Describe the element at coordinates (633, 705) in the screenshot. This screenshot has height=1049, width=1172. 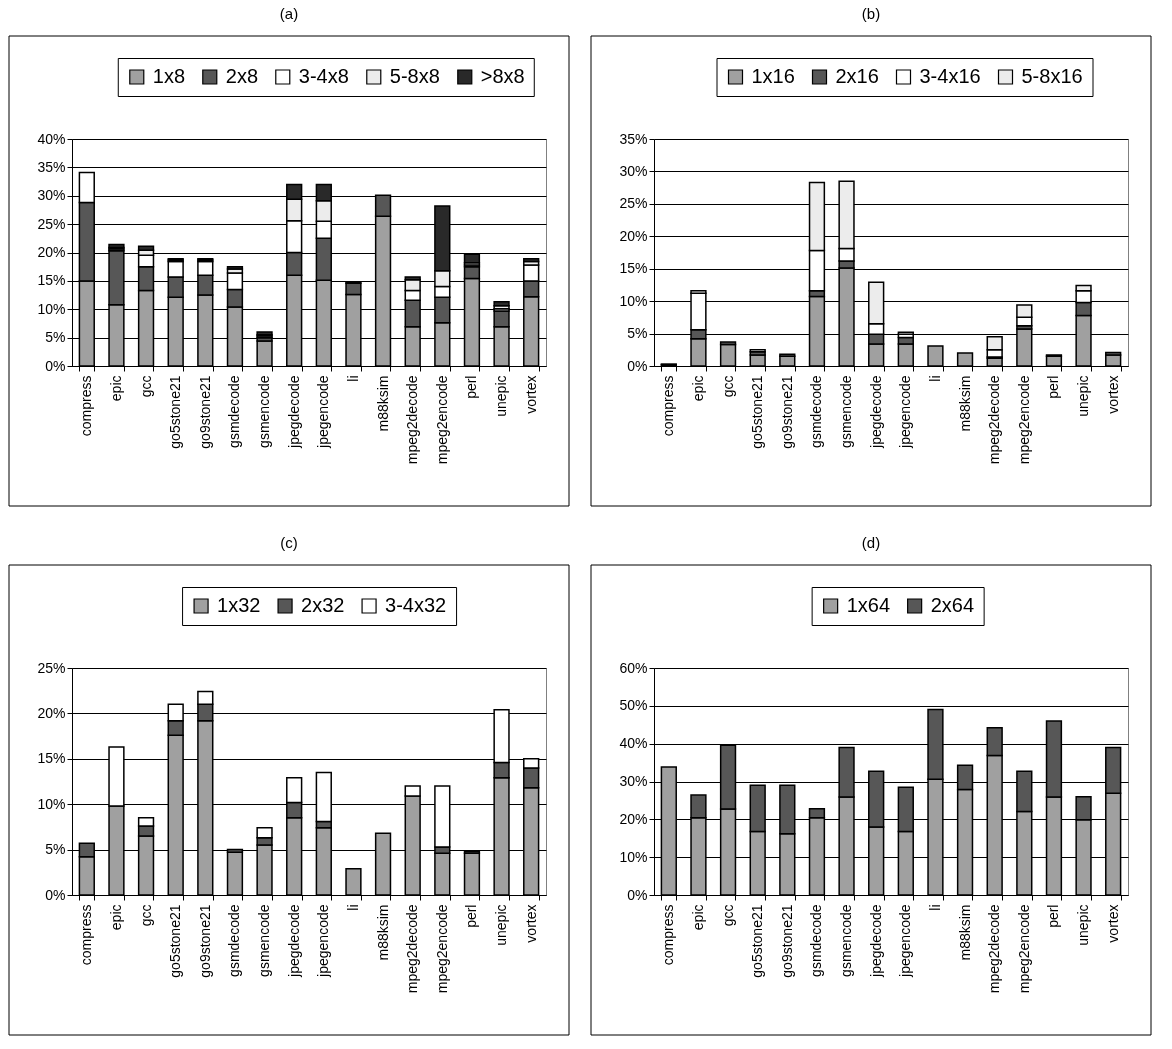
I see `y-tick-label: 50%` at that location.